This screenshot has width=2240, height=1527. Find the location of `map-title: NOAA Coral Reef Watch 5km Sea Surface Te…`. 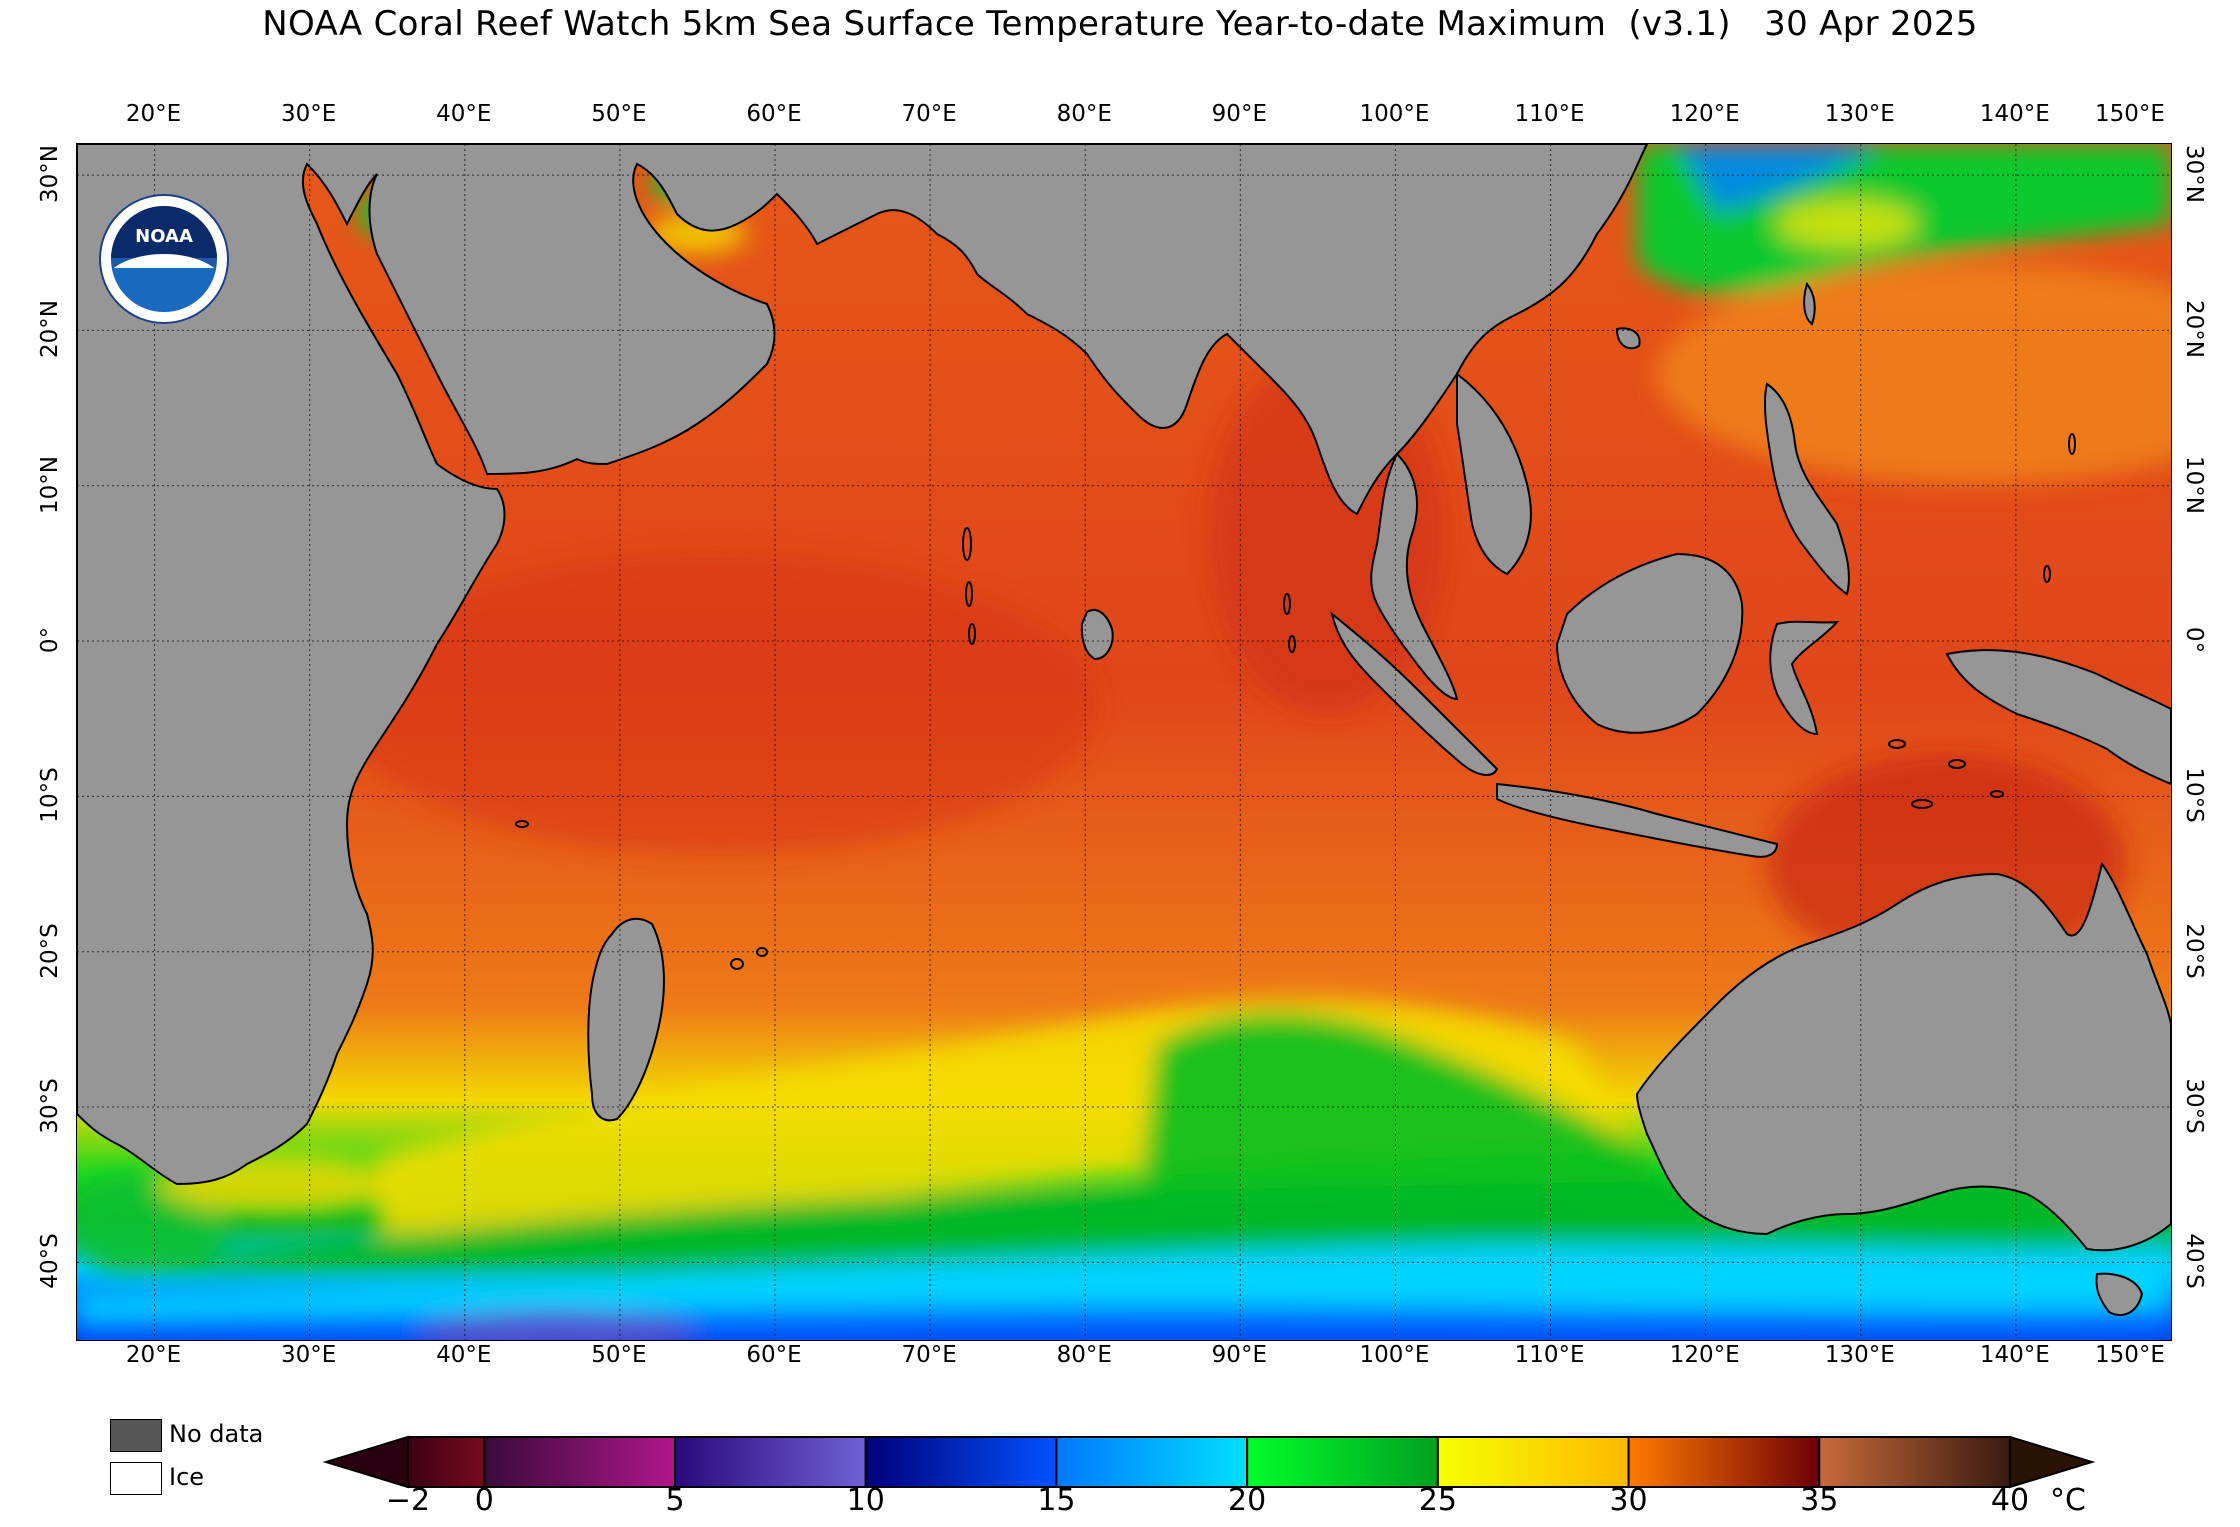

map-title: NOAA Coral Reef Watch 5km Sea Surface Te… is located at coordinates (1120, 24).